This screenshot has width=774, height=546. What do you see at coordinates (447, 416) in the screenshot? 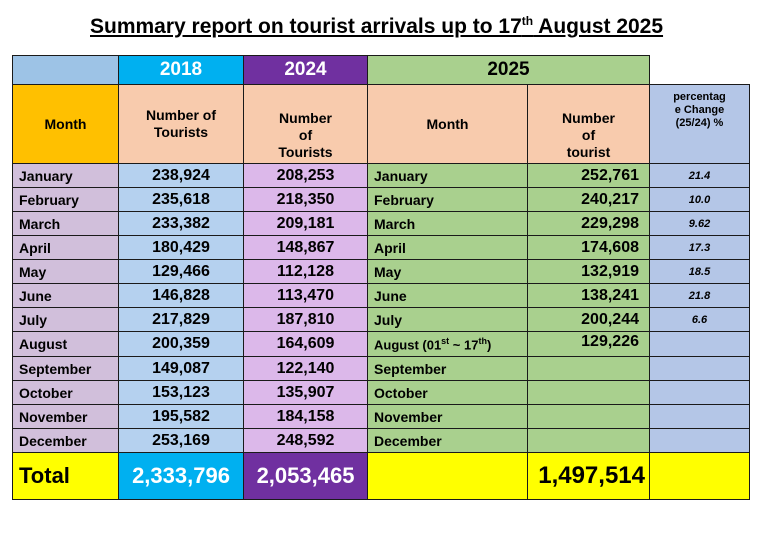
I see `month-2025-cell: November` at bounding box center [447, 416].